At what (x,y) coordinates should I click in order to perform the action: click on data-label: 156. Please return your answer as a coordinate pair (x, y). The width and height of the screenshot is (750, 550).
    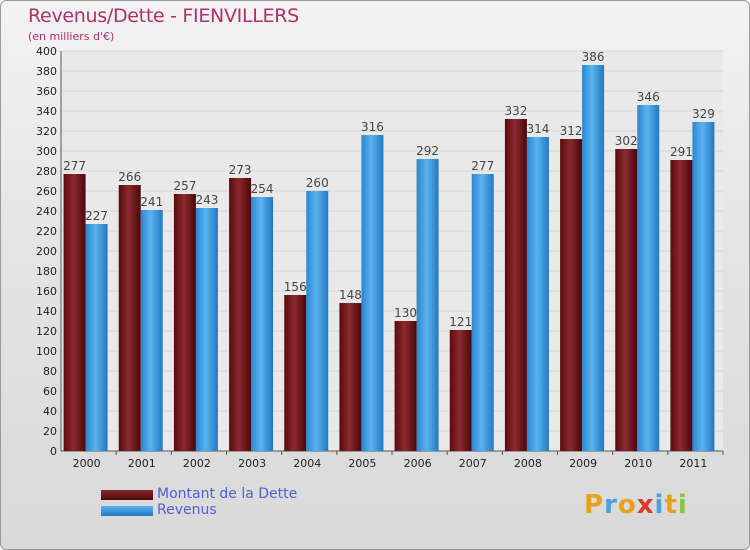
    Looking at the image, I should click on (295, 287).